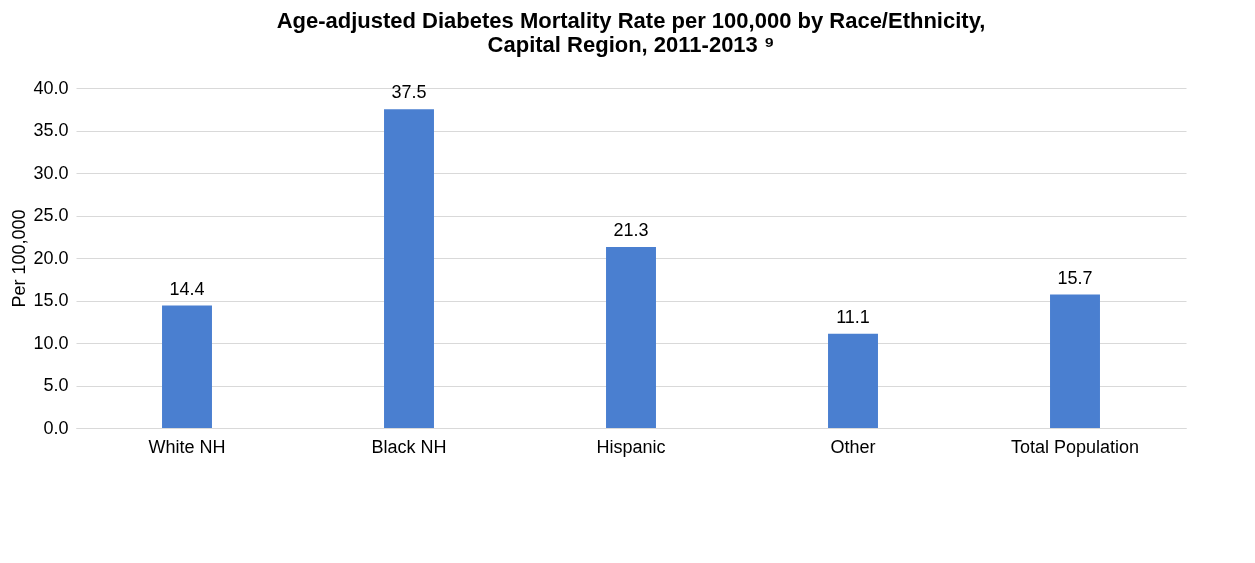 This screenshot has width=1255, height=563. What do you see at coordinates (51, 172) in the screenshot?
I see `y-tick-label: 30.0` at bounding box center [51, 172].